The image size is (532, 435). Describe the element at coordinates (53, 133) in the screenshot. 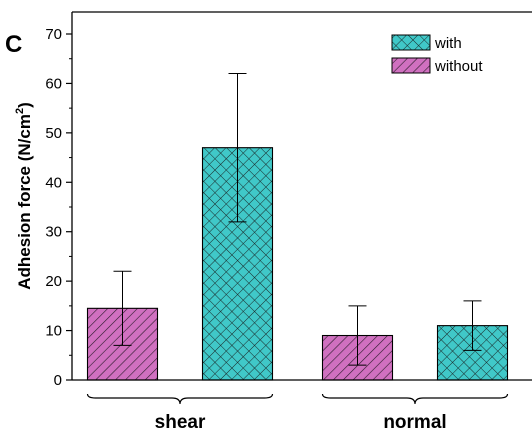

I see `y-tick-label: 50` at that location.